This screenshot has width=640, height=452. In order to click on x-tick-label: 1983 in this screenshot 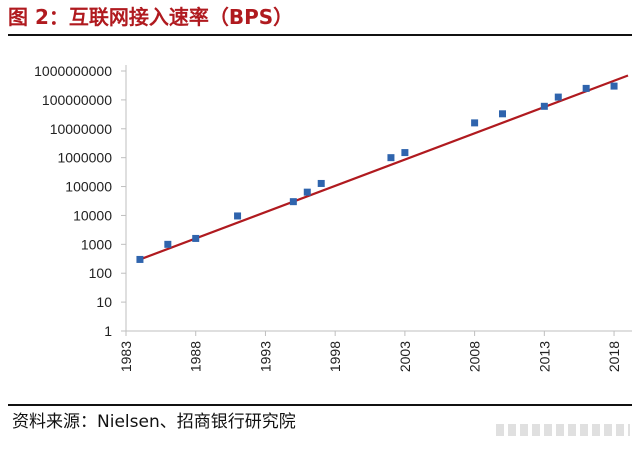, I will do `click(126, 356)`.